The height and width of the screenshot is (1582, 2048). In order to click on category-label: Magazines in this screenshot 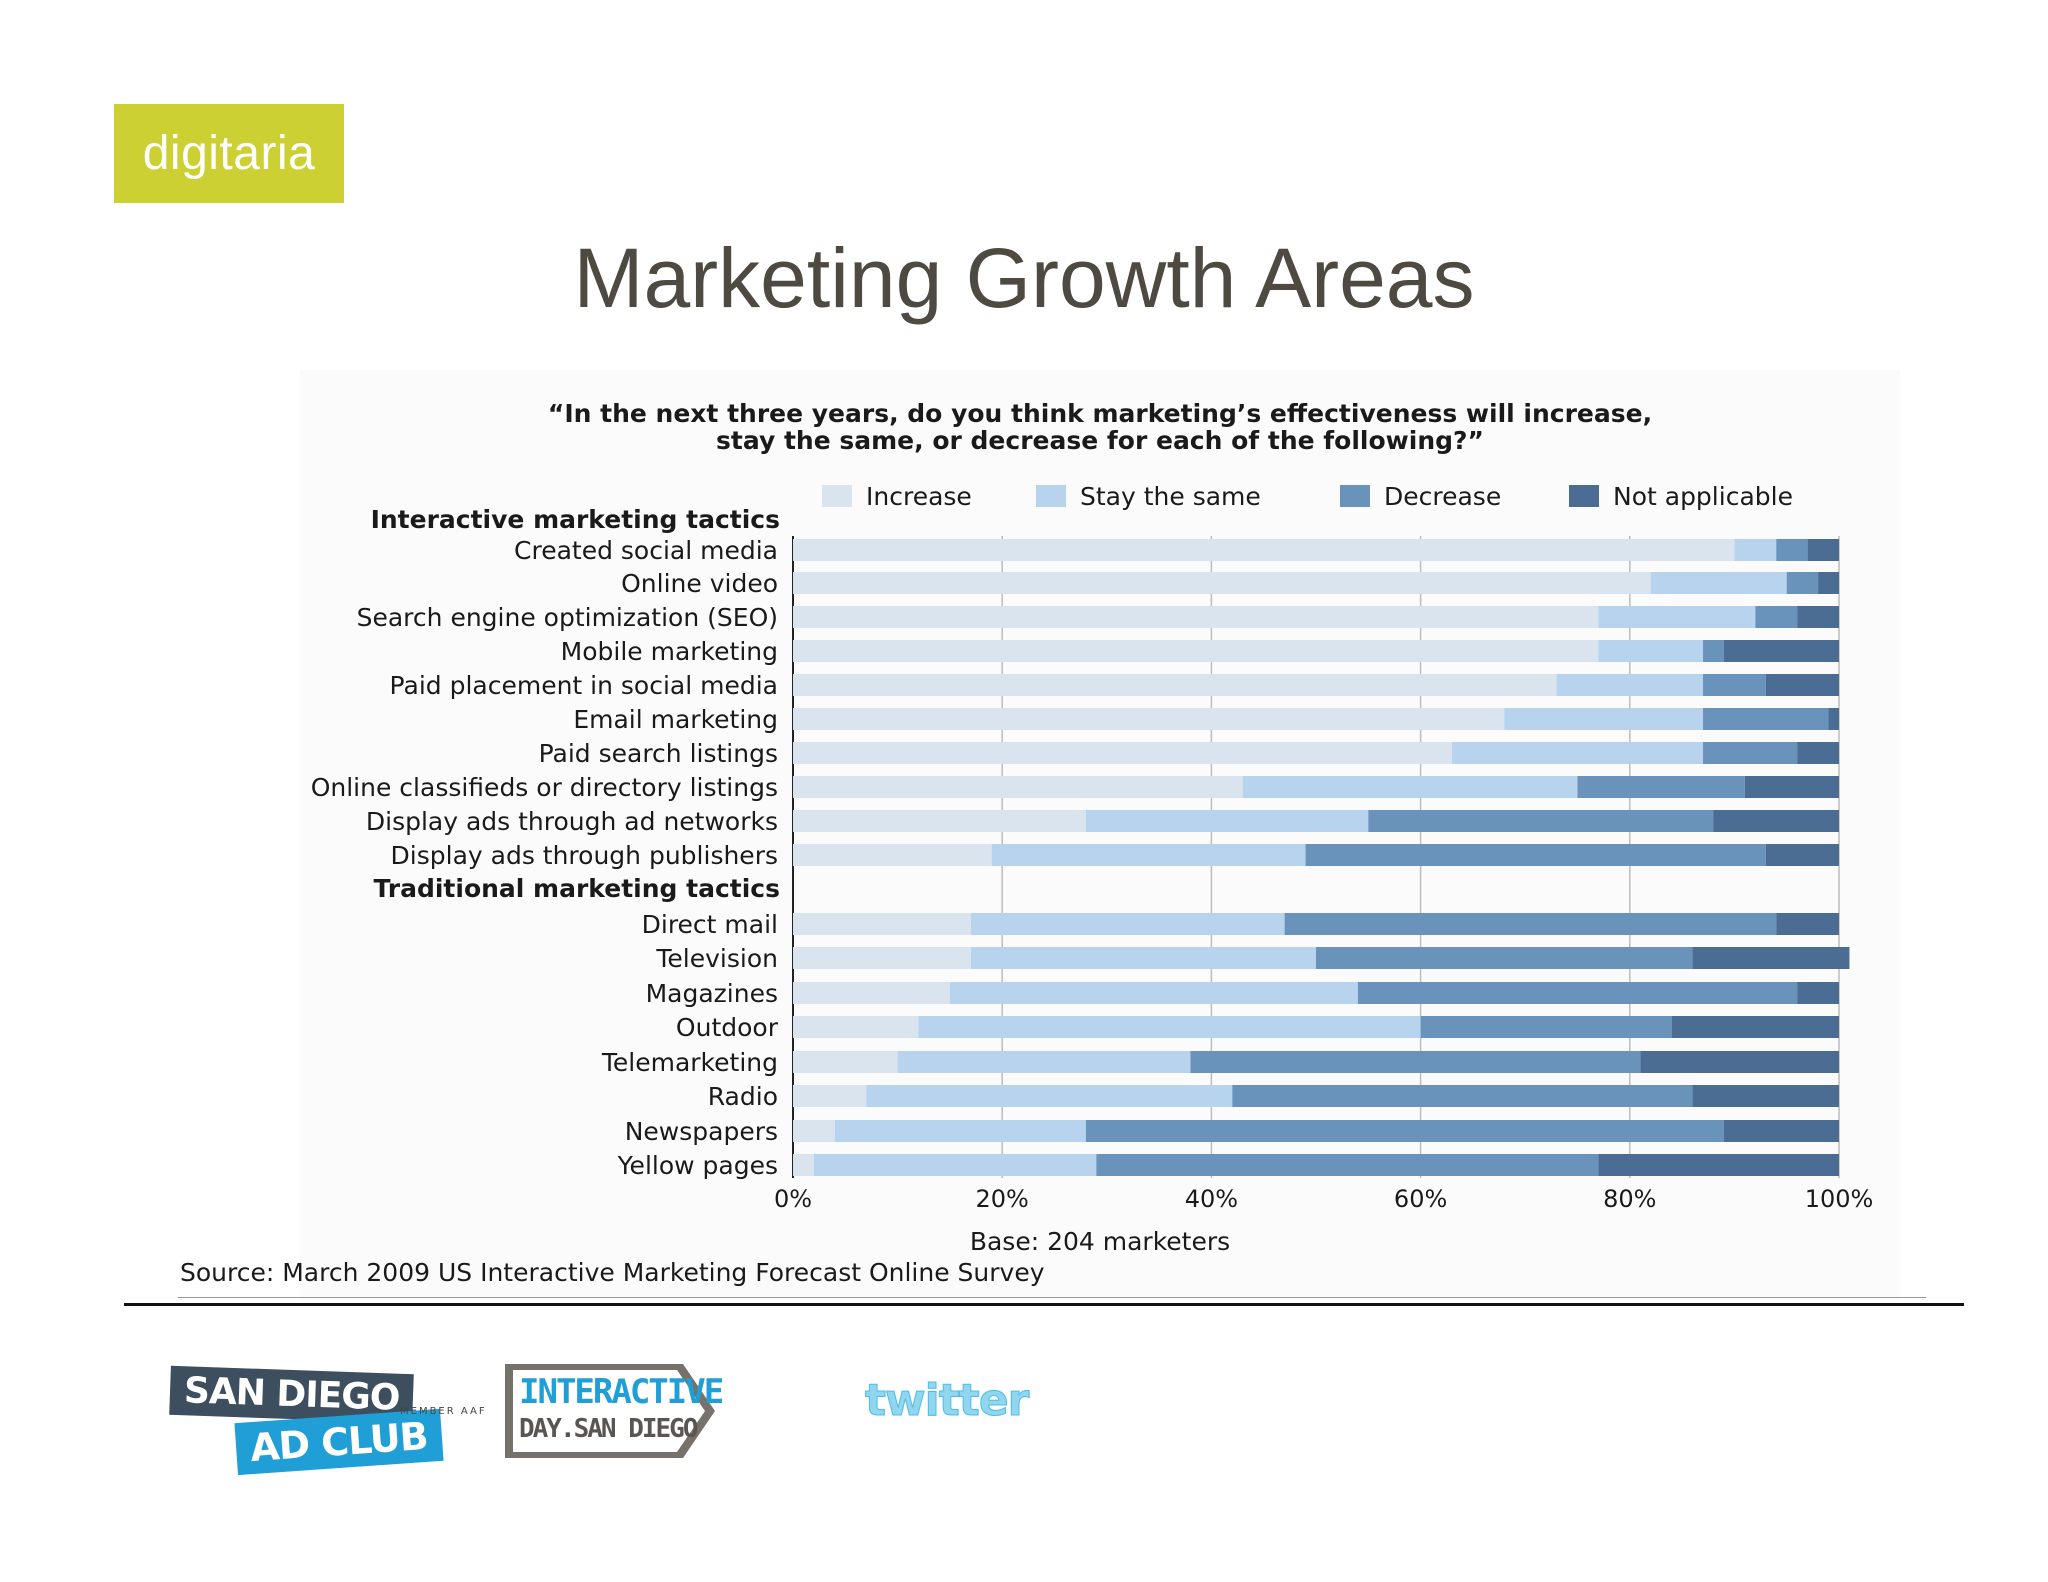, I will do `click(712, 993)`.